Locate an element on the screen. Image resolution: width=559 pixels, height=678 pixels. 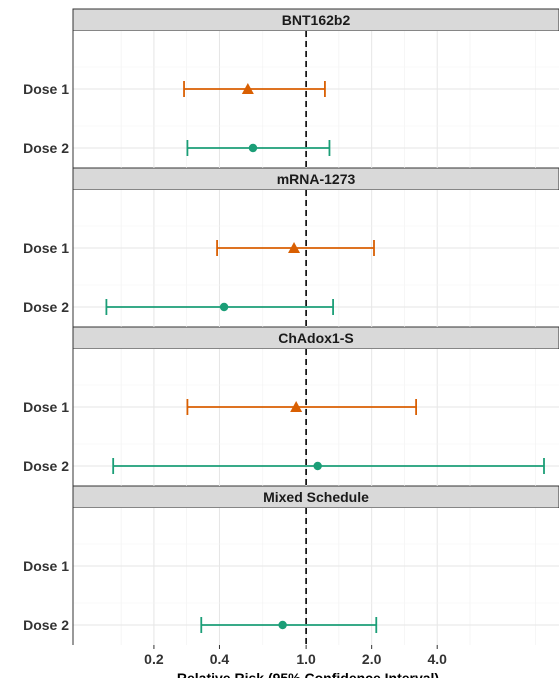
x-tick-label: 2.0 is located at coordinates (372, 659).